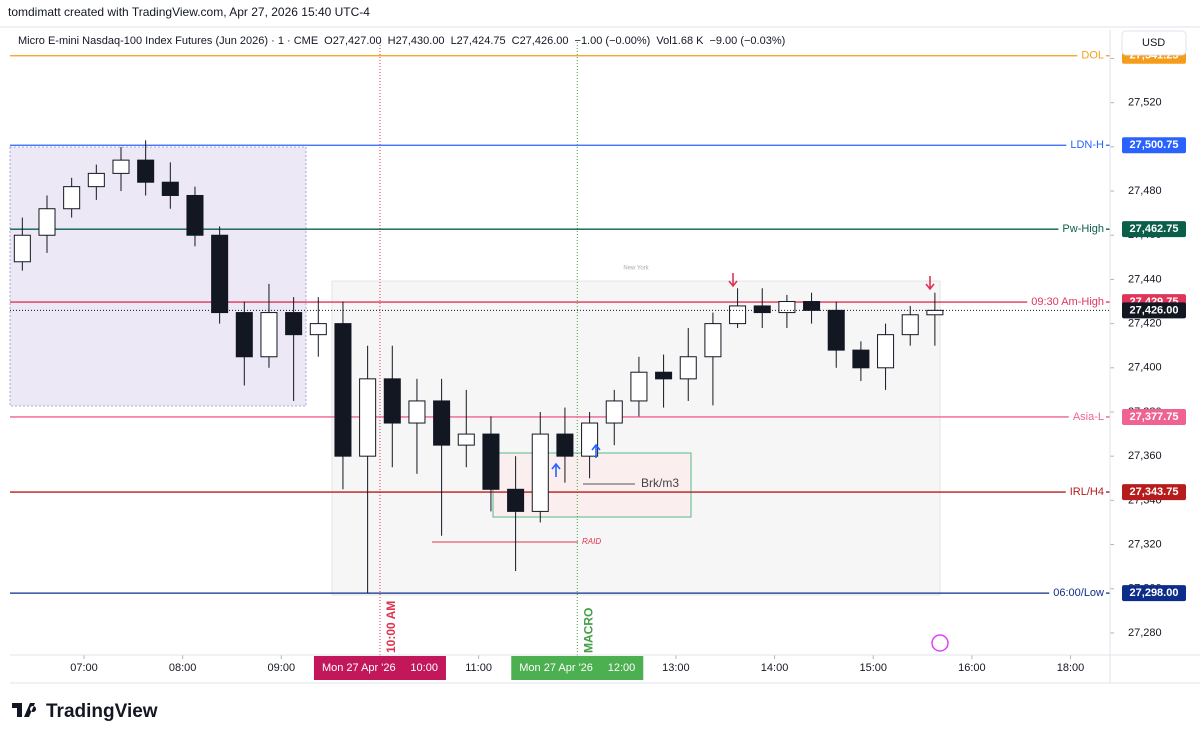  I want to click on logo: TradingView, so click(85, 711).